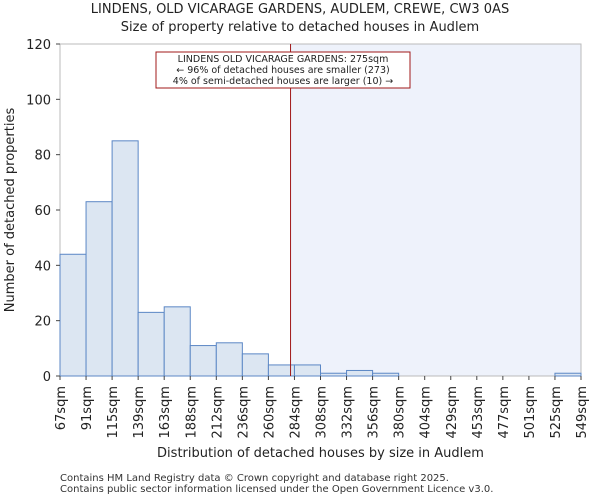 Image resolution: width=600 pixels, height=500 pixels. Describe the element at coordinates (243, 412) in the screenshot. I see `x-tick-label: 236sqm` at that location.